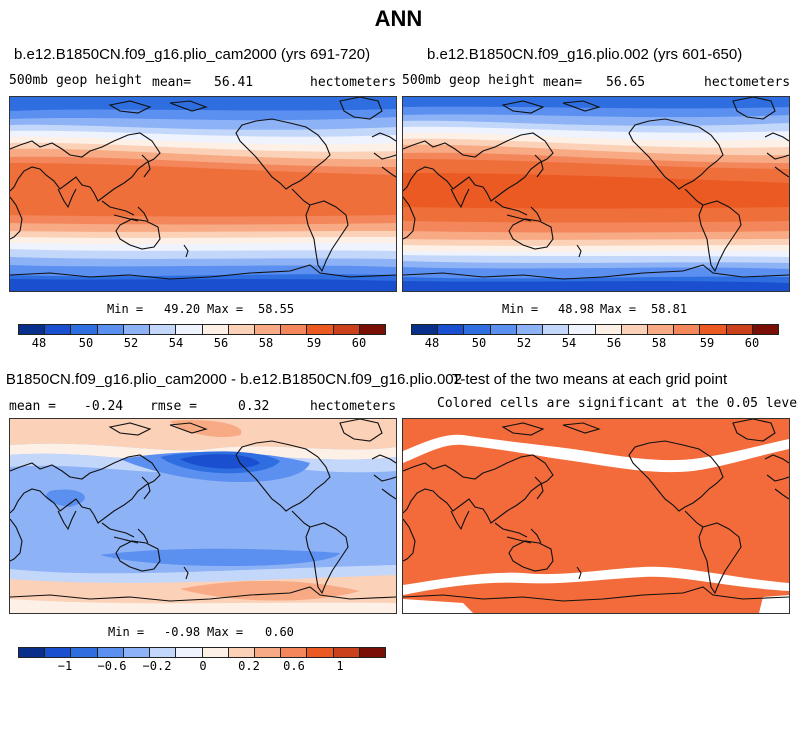 The width and height of the screenshot is (797, 733). What do you see at coordinates (353, 82) in the screenshot?
I see `panel1-units: hectometers` at bounding box center [353, 82].